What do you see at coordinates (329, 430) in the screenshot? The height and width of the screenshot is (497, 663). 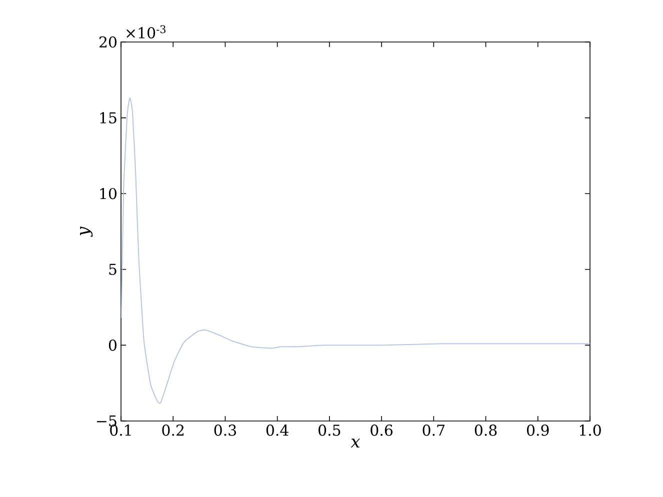 I see `x-tick-label: 0.5` at bounding box center [329, 430].